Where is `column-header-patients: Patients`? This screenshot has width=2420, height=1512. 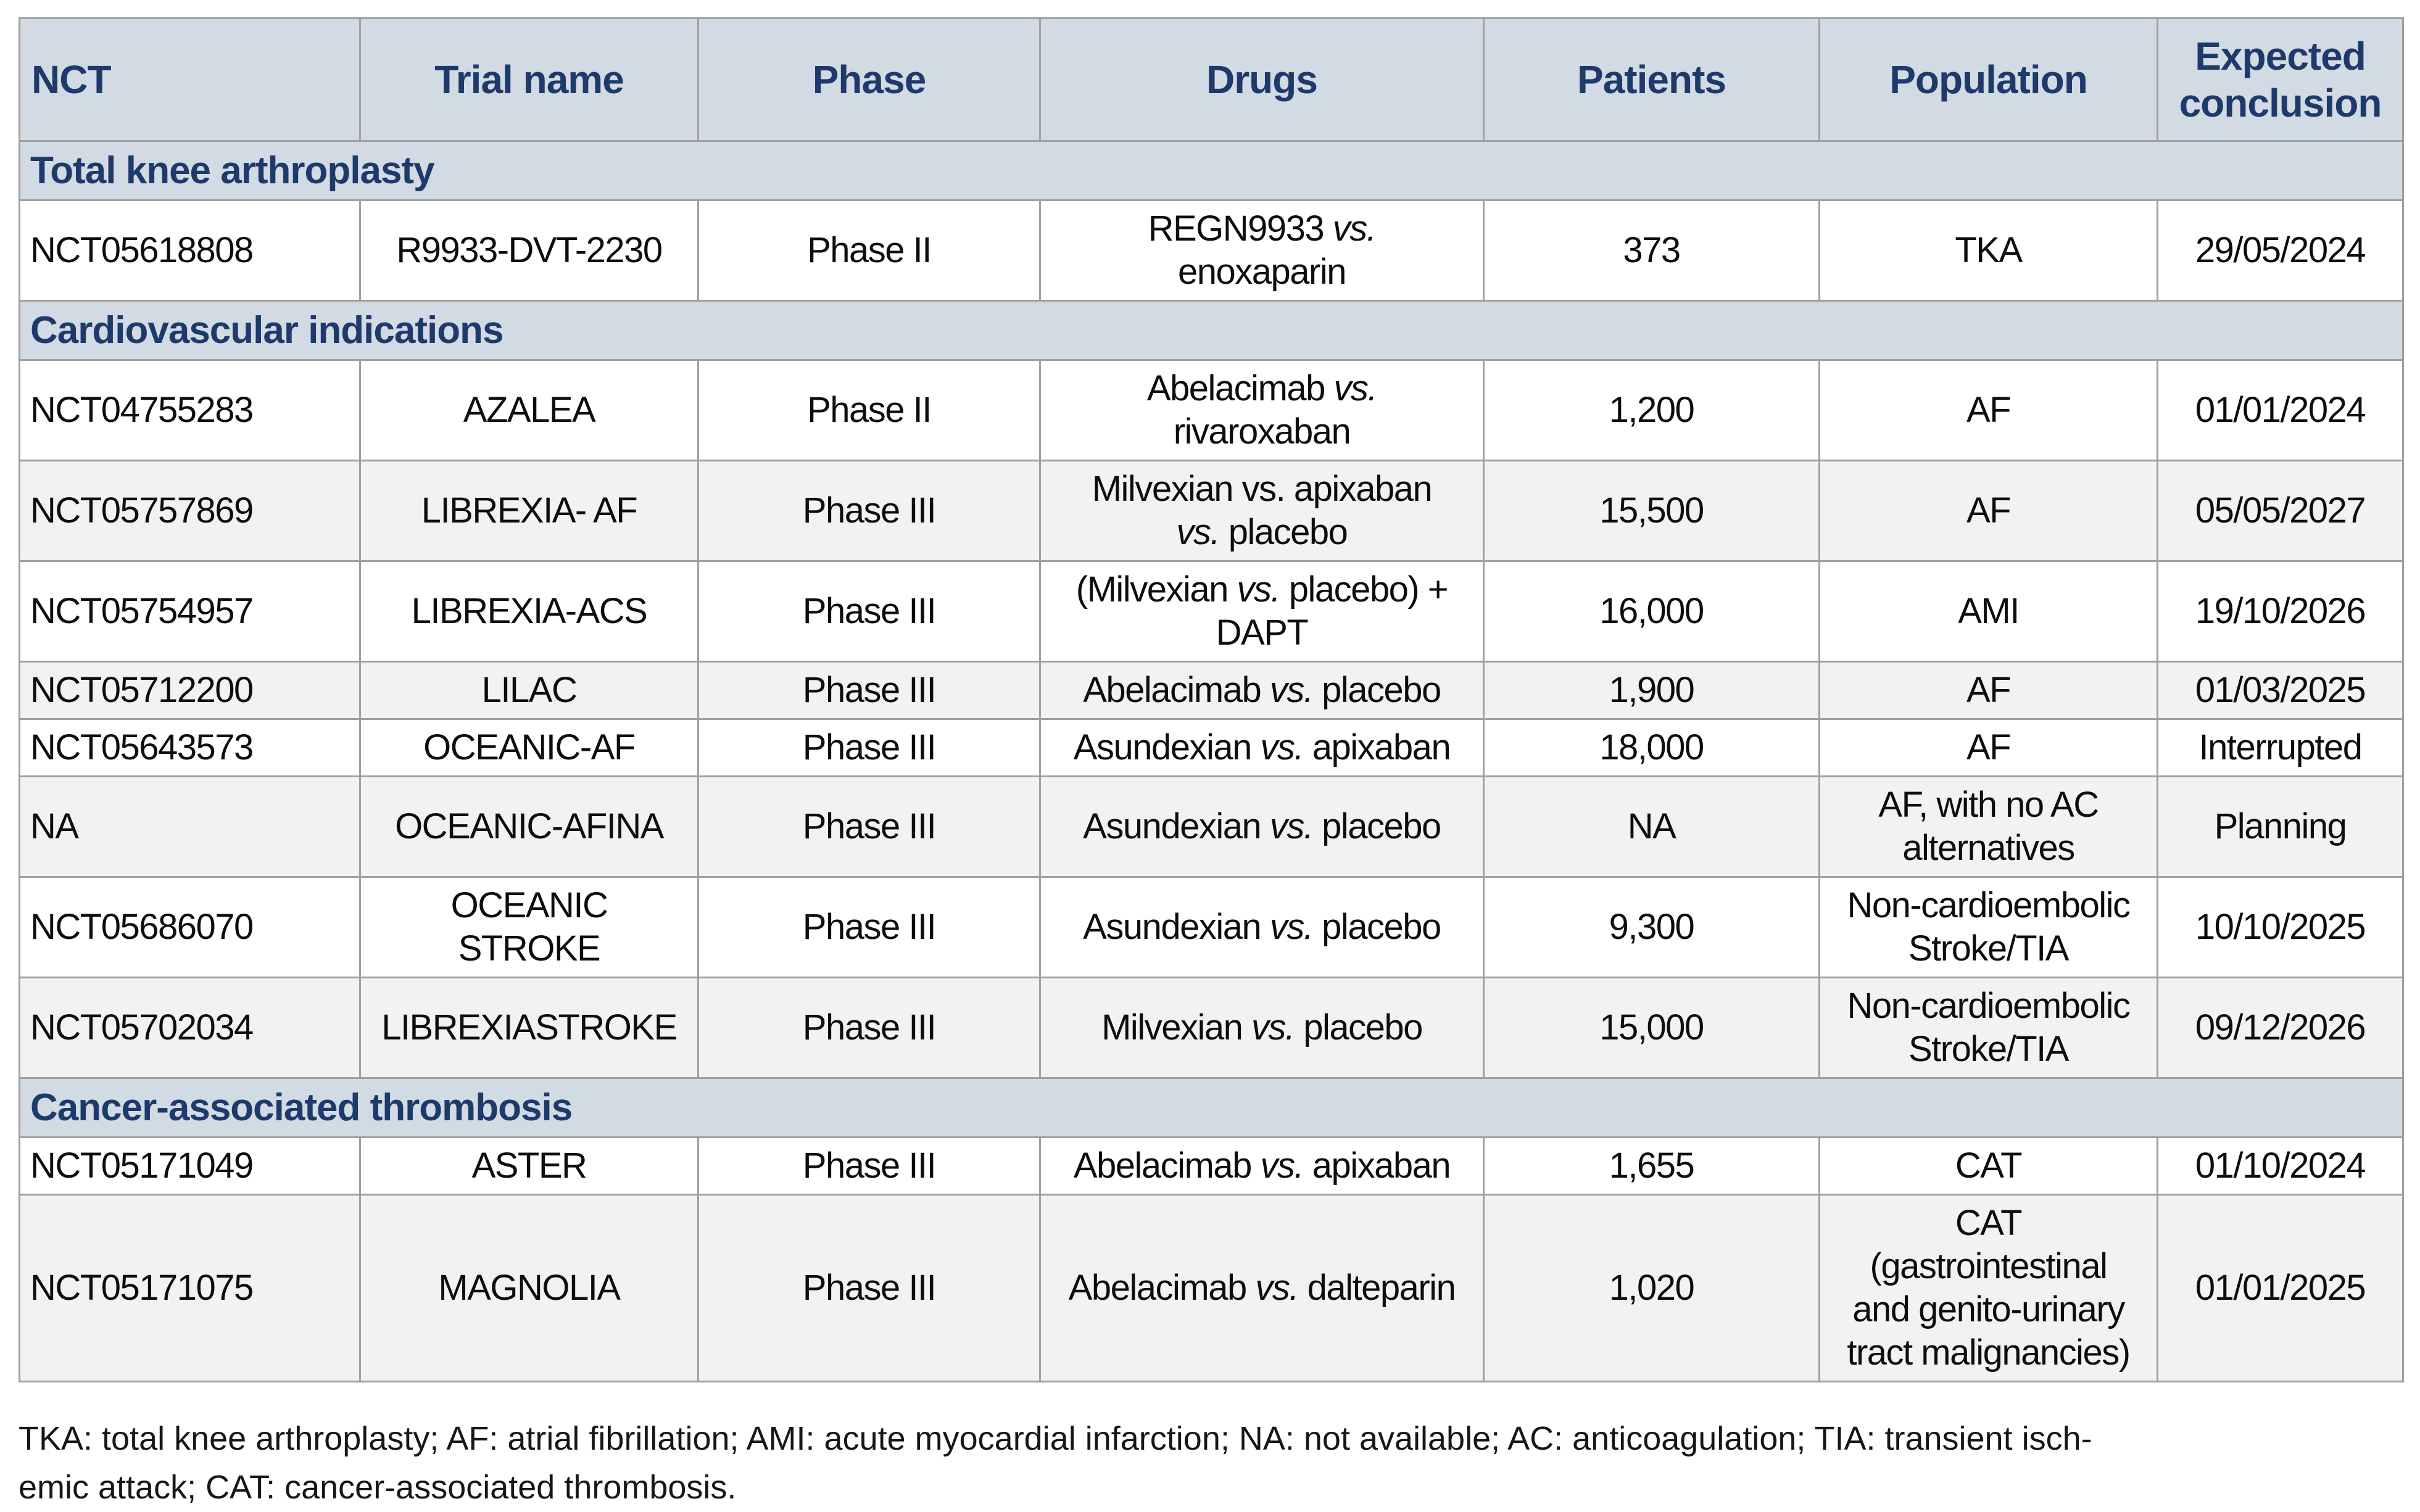
column-header-patients: Patients is located at coordinates (1651, 80).